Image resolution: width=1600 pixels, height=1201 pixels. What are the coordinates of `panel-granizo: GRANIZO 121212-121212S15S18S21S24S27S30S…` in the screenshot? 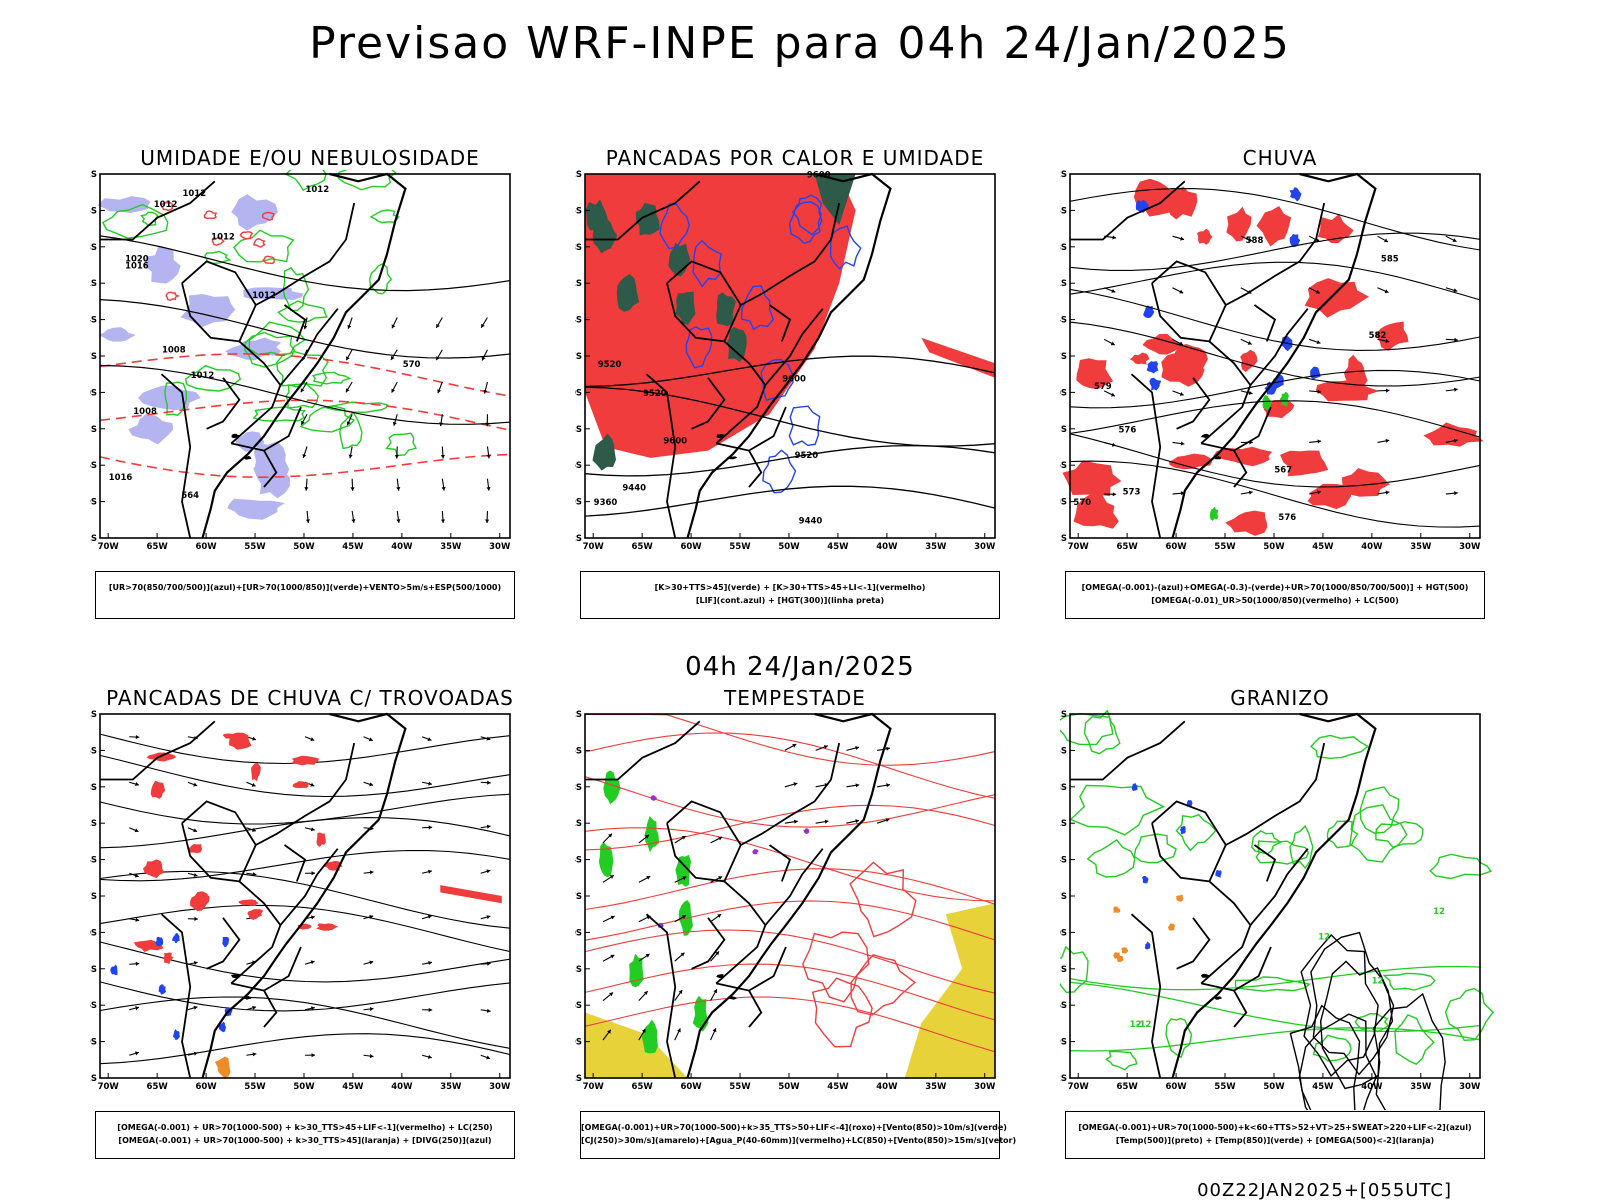 It's located at (1280, 924).